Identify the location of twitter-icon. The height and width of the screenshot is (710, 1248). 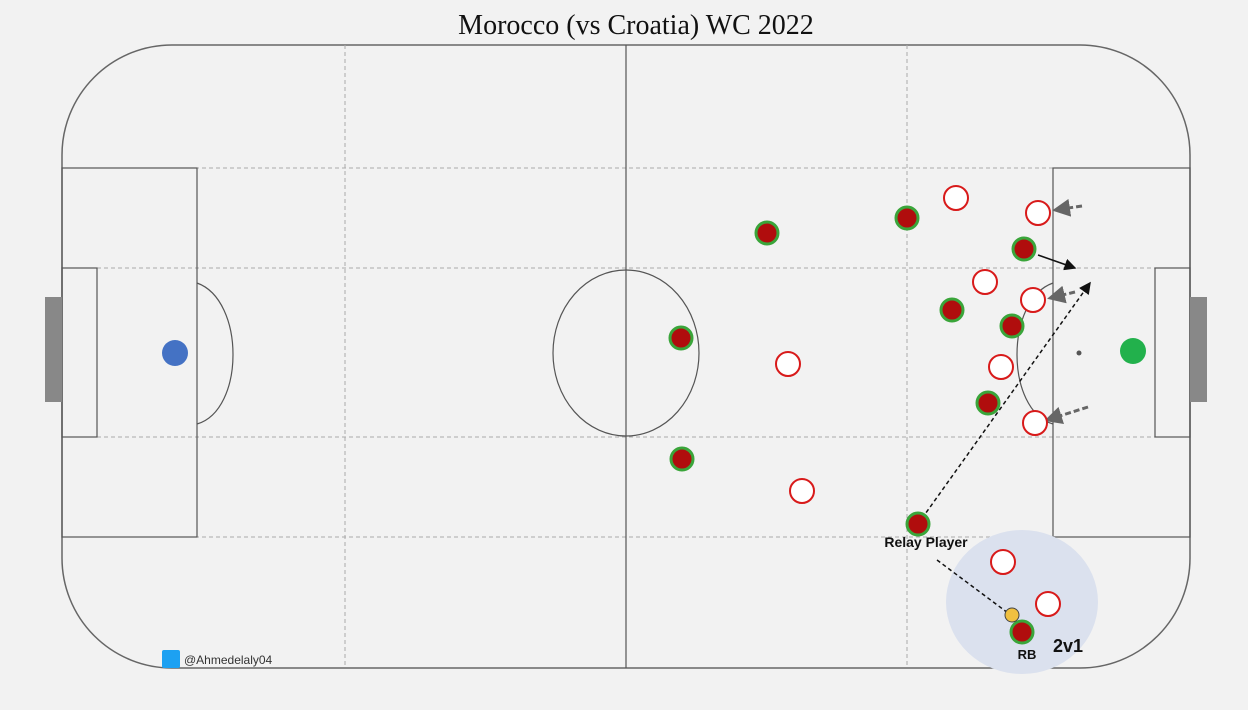
(171, 659).